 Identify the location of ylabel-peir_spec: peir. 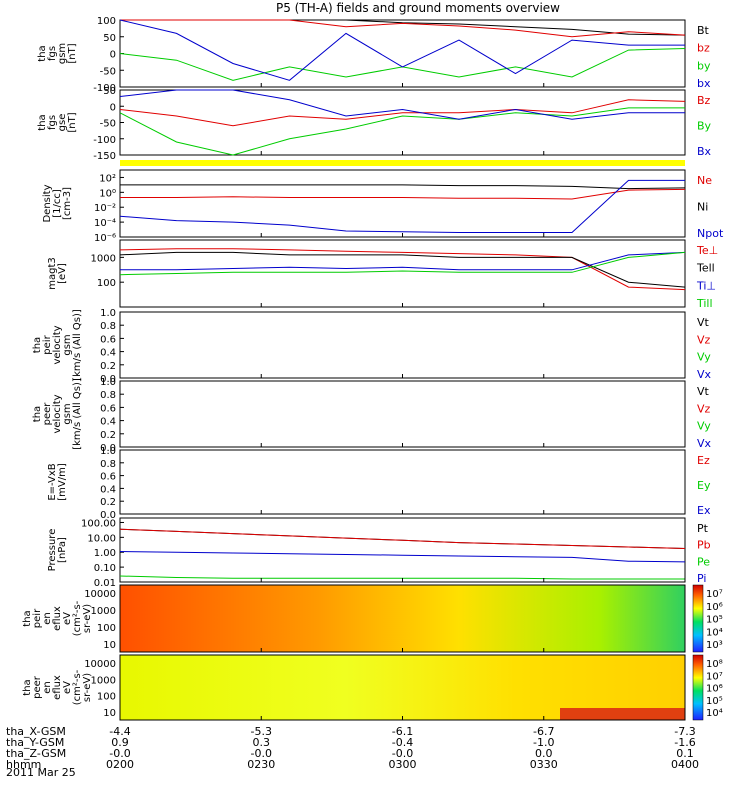
(37, 618).